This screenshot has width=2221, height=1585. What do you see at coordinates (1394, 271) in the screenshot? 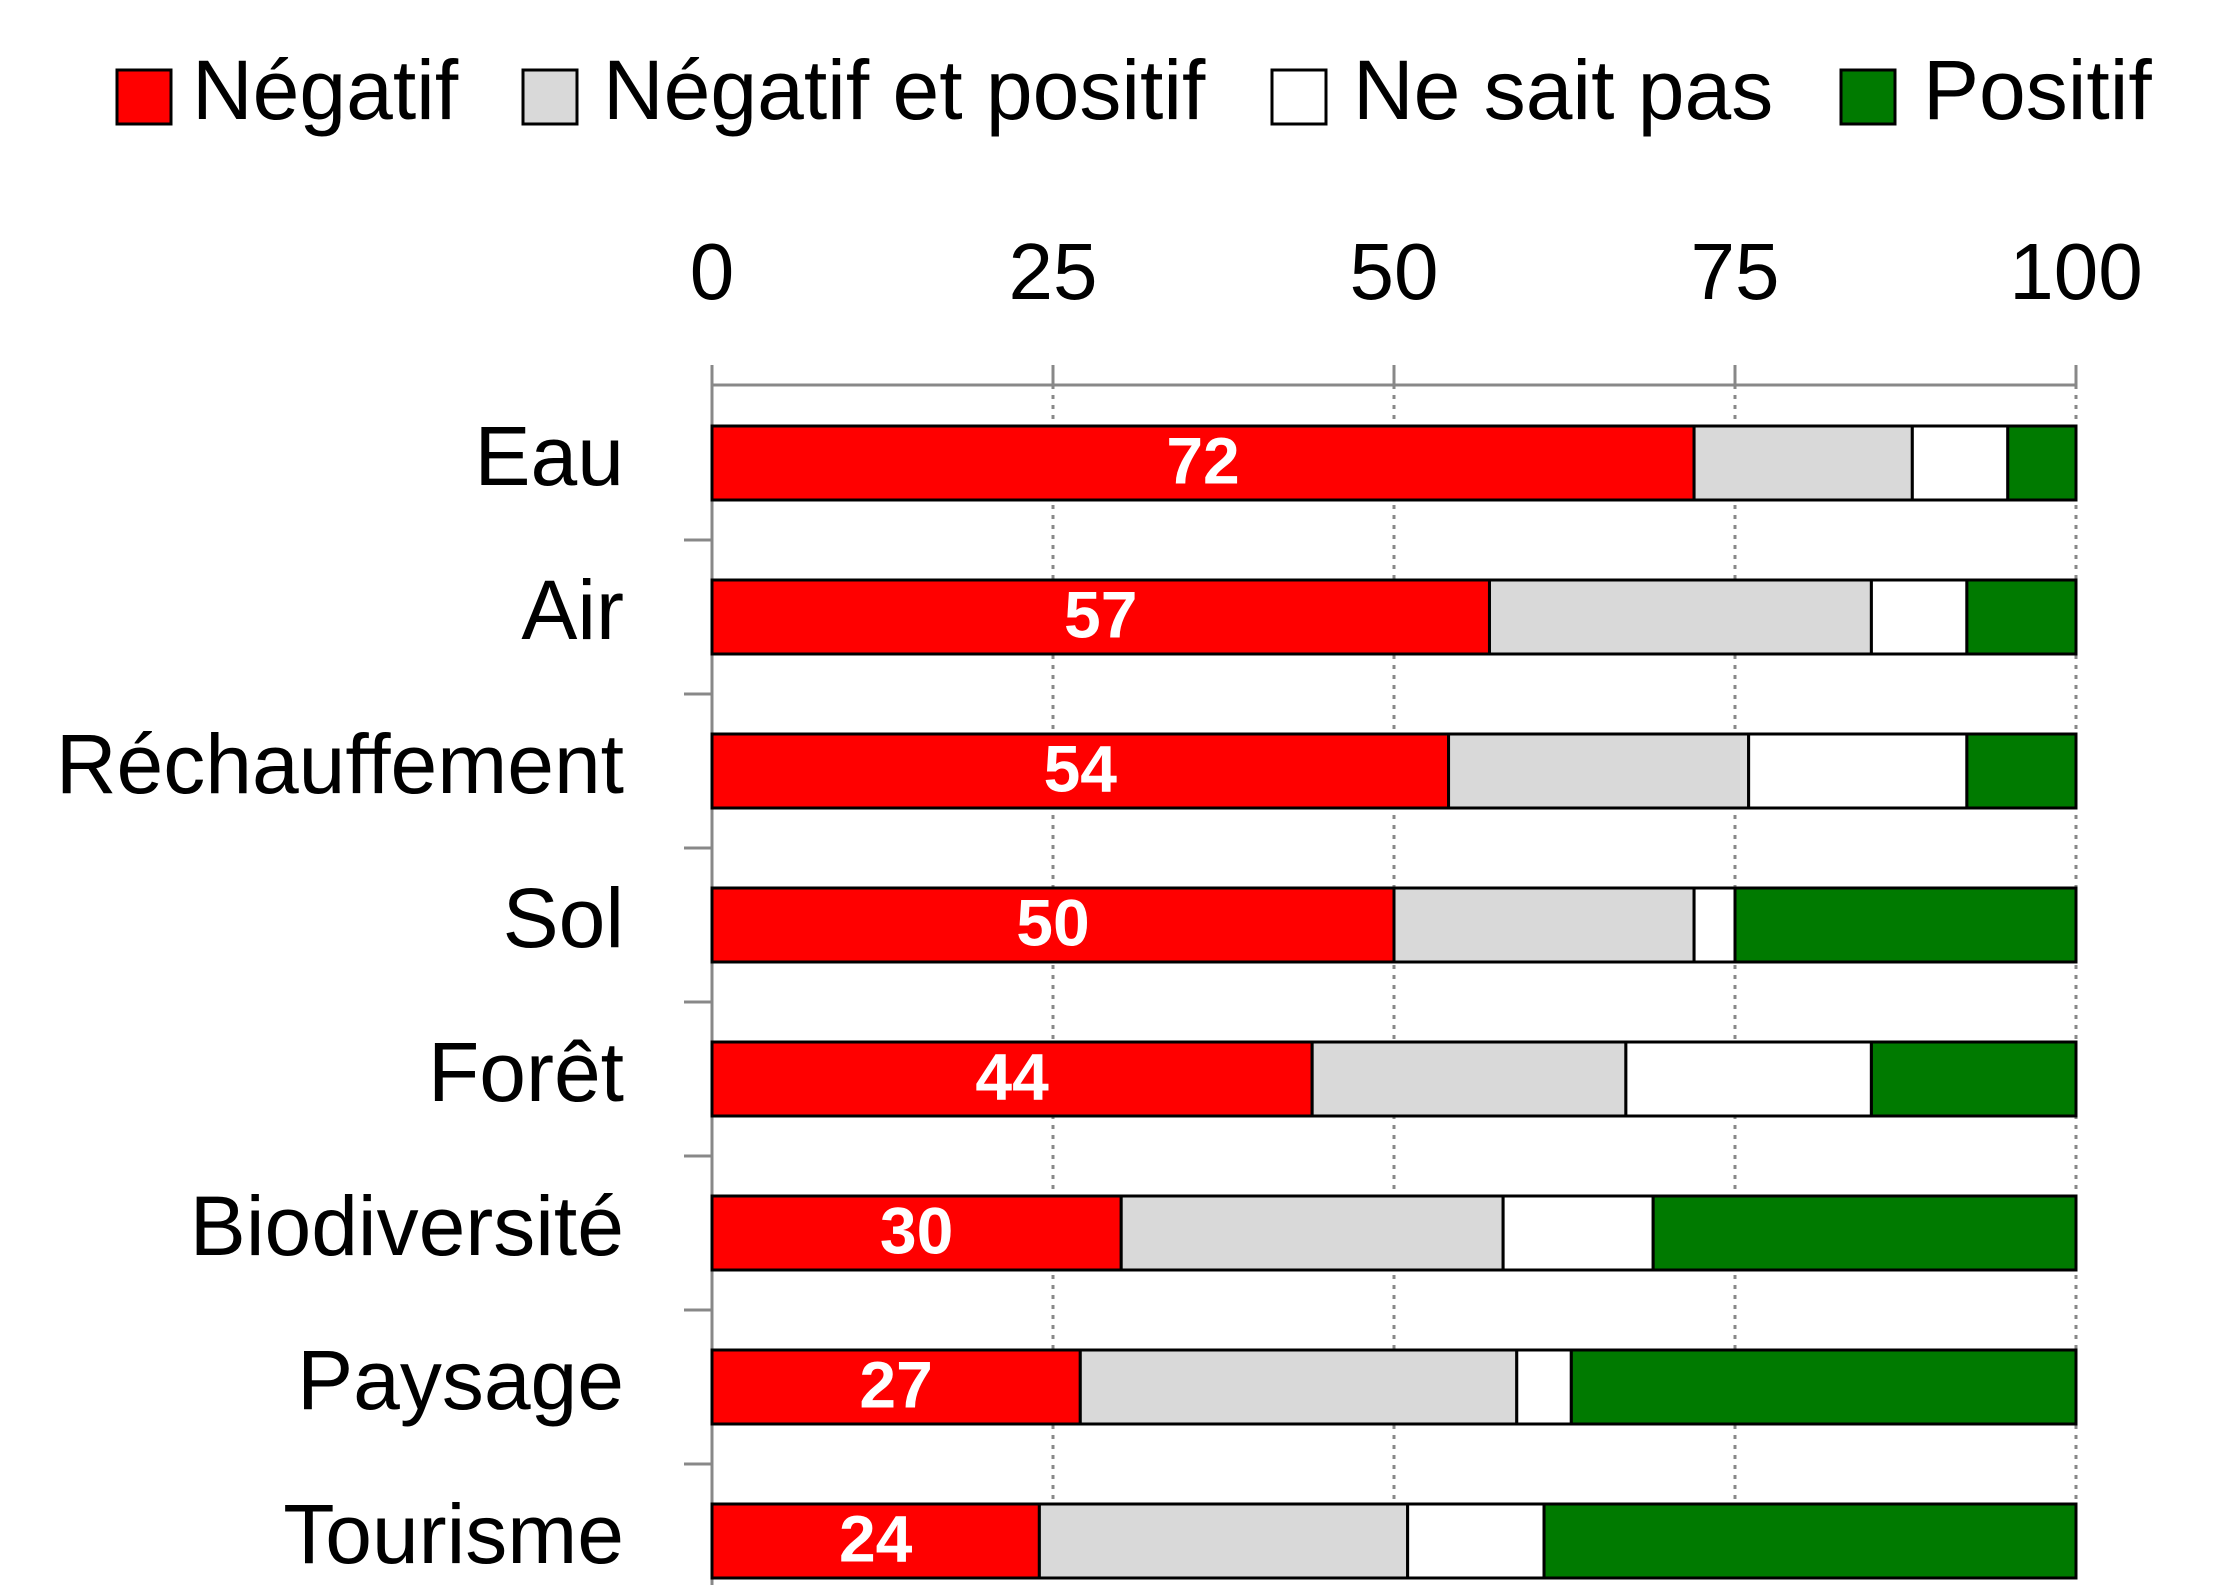
I see `x-tick-label: 50` at bounding box center [1394, 271].